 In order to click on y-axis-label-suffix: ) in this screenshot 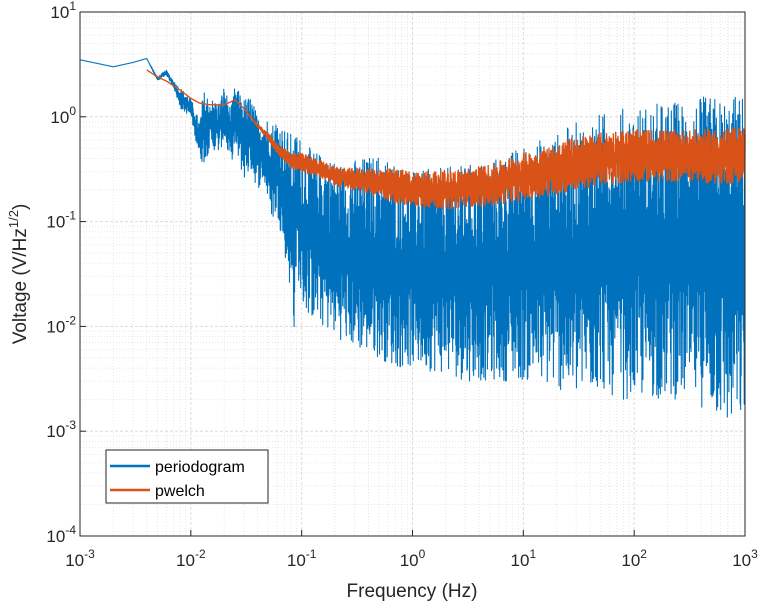, I will do `click(20, 207)`.